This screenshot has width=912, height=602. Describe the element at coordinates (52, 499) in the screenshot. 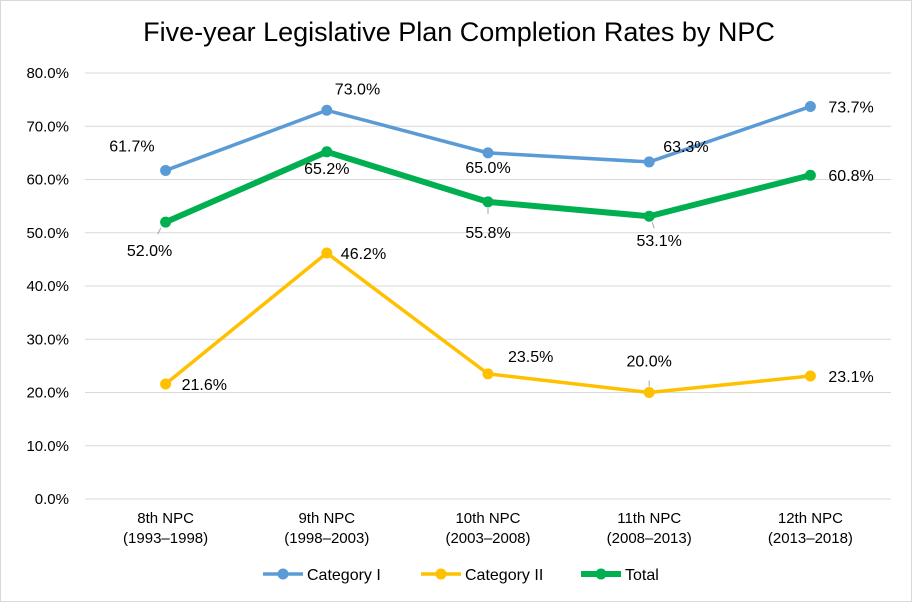

I see `y-tick-label: 0.0%` at that location.